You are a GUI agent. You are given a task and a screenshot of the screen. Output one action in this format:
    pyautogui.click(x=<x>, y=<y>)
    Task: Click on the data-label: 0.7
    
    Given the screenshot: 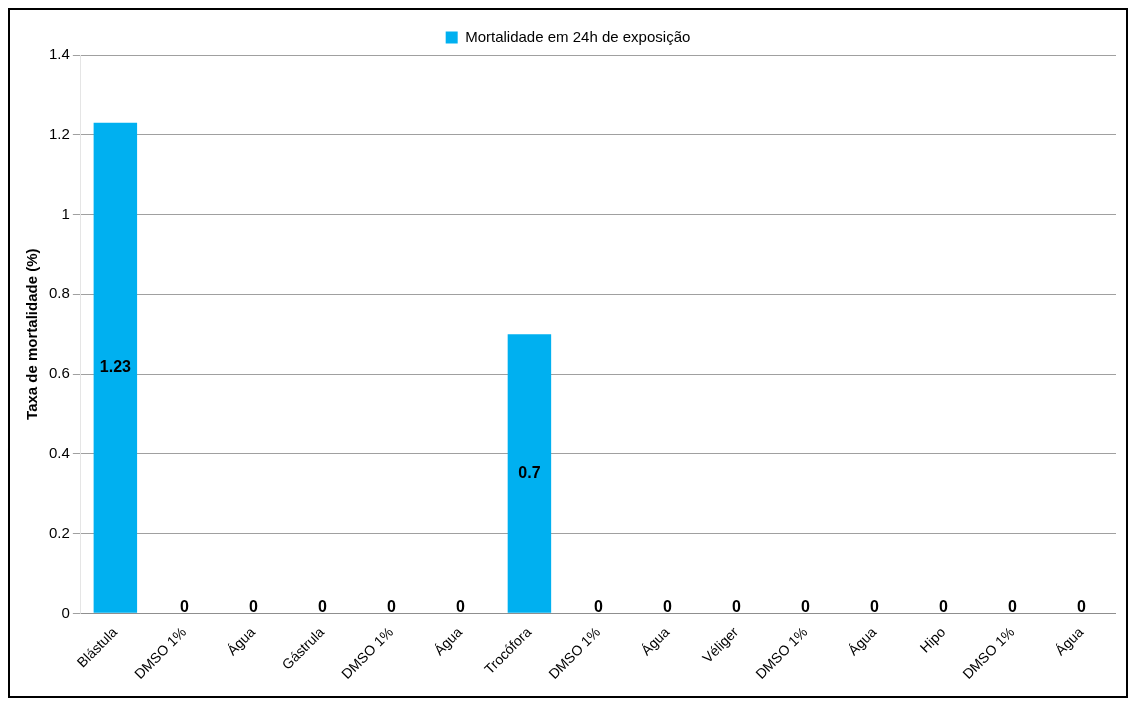 What is the action you would take?
    pyautogui.click(x=529, y=473)
    